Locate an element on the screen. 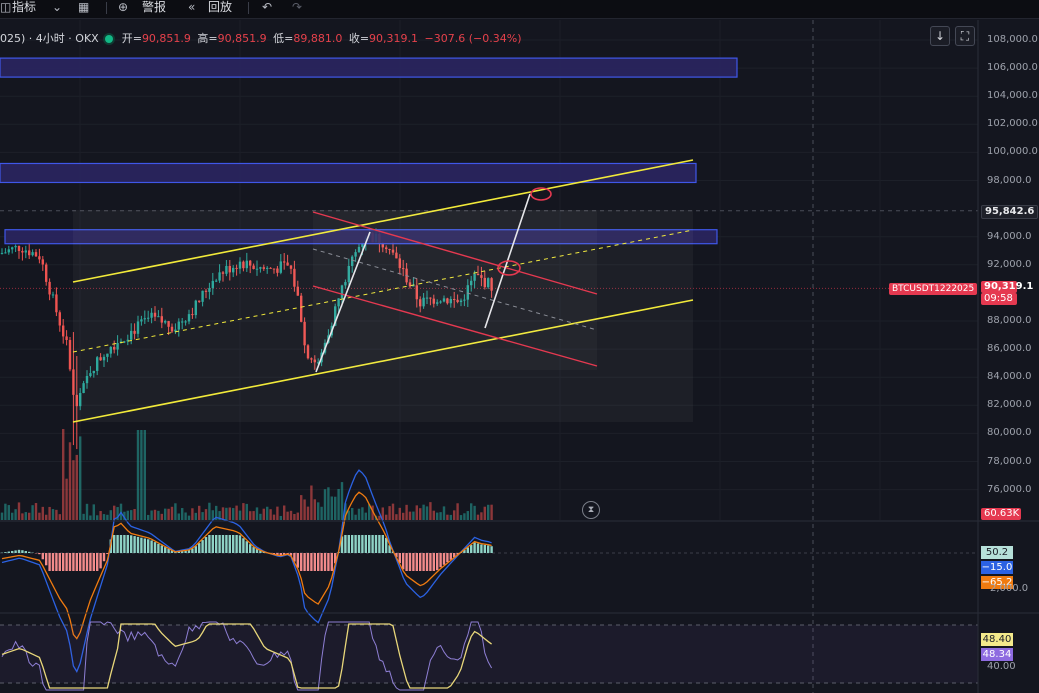 The height and width of the screenshot is (693, 1039). indicators-button: 指标 is located at coordinates (24, 7).